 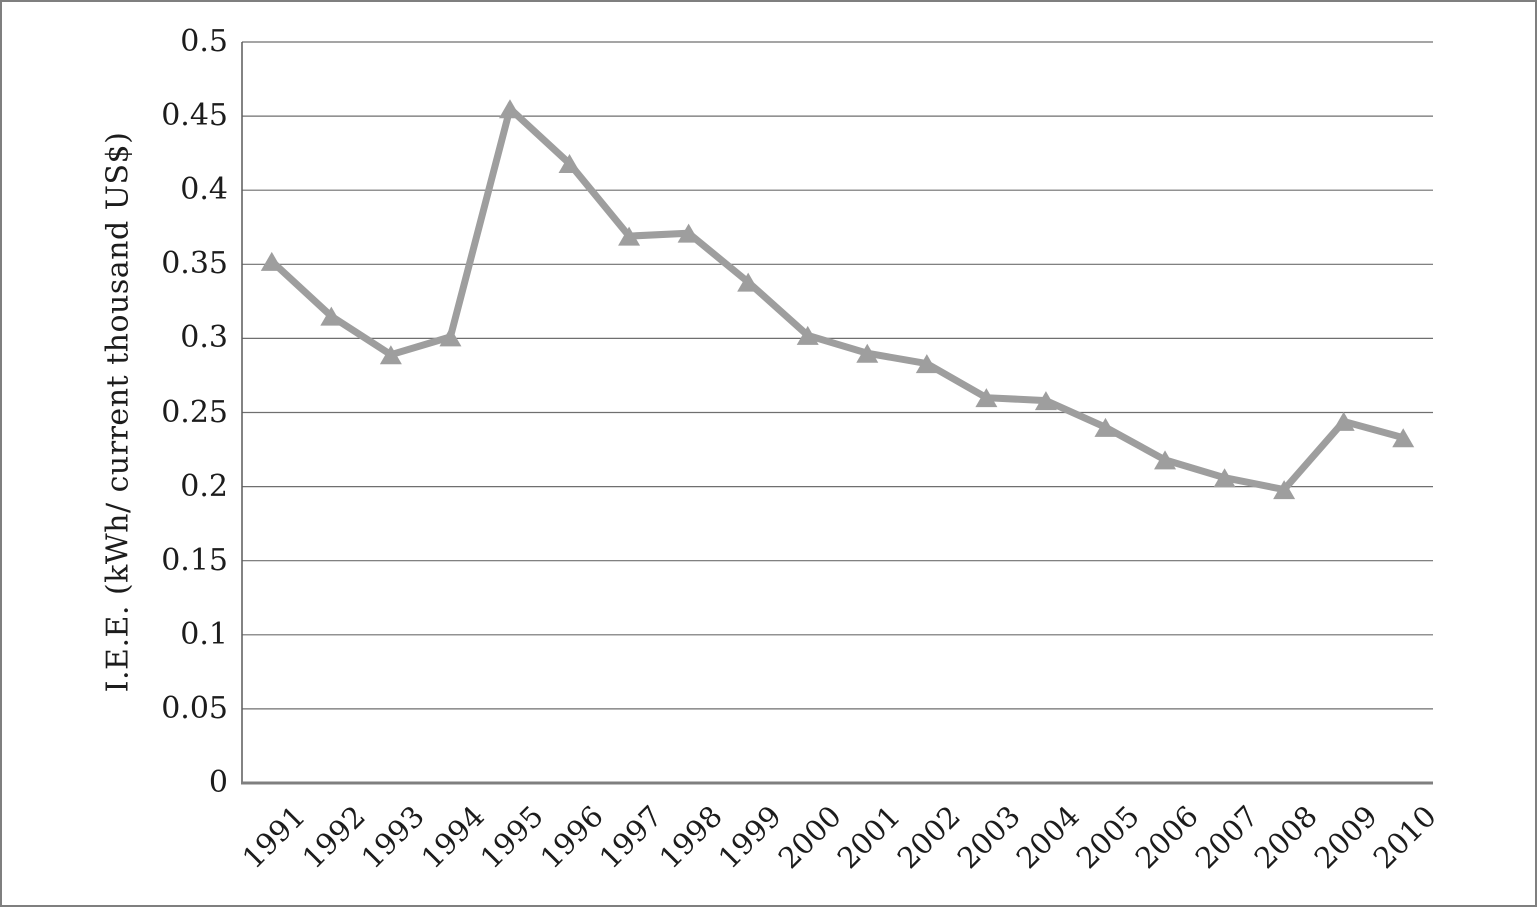 I want to click on data-point-marker: 2002: 0.283, so click(x=926, y=364).